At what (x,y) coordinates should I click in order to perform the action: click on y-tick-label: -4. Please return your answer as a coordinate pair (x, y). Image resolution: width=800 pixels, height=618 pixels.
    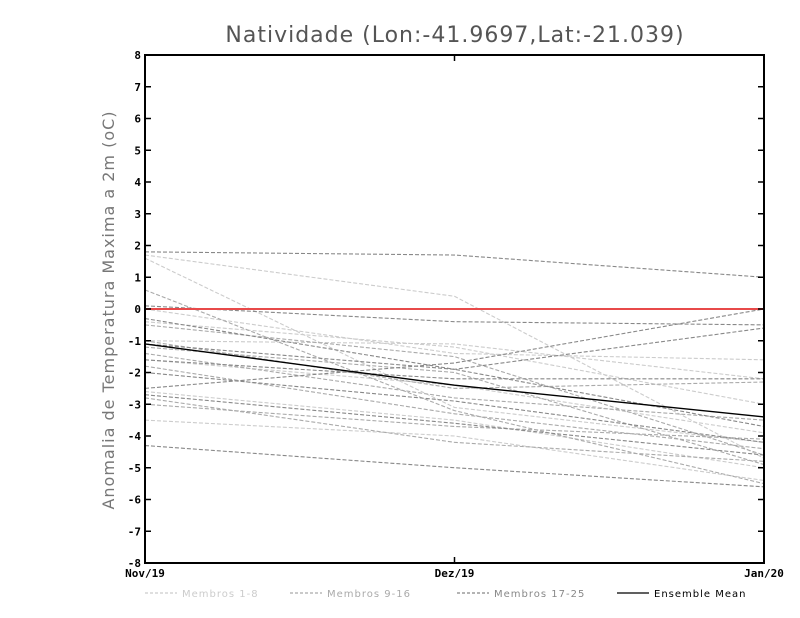
    Looking at the image, I should click on (135, 436).